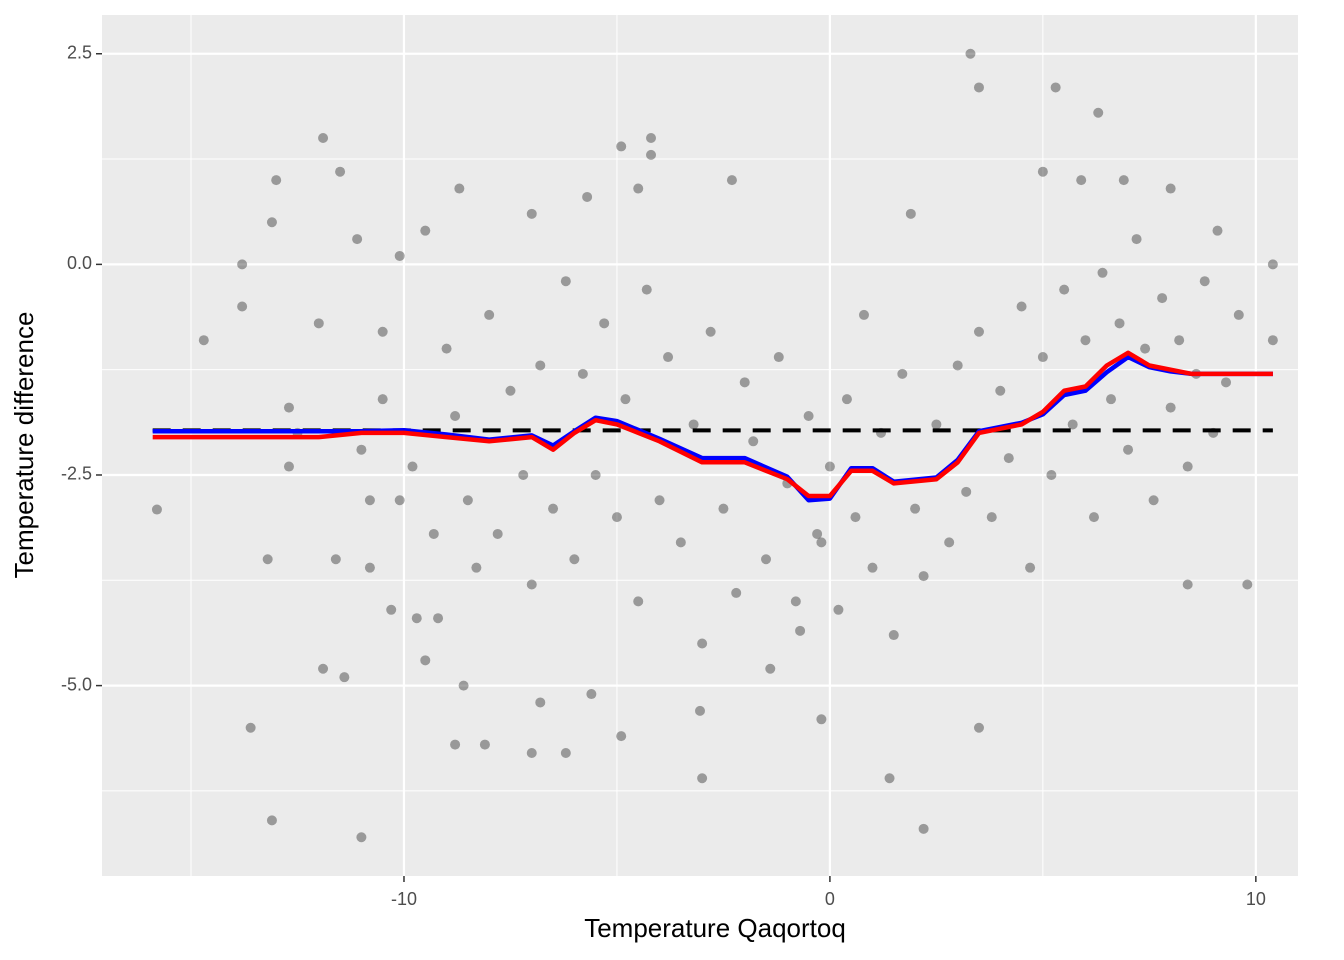  Describe the element at coordinates (76, 474) in the screenshot. I see `y-tick-label: -2.5` at that location.